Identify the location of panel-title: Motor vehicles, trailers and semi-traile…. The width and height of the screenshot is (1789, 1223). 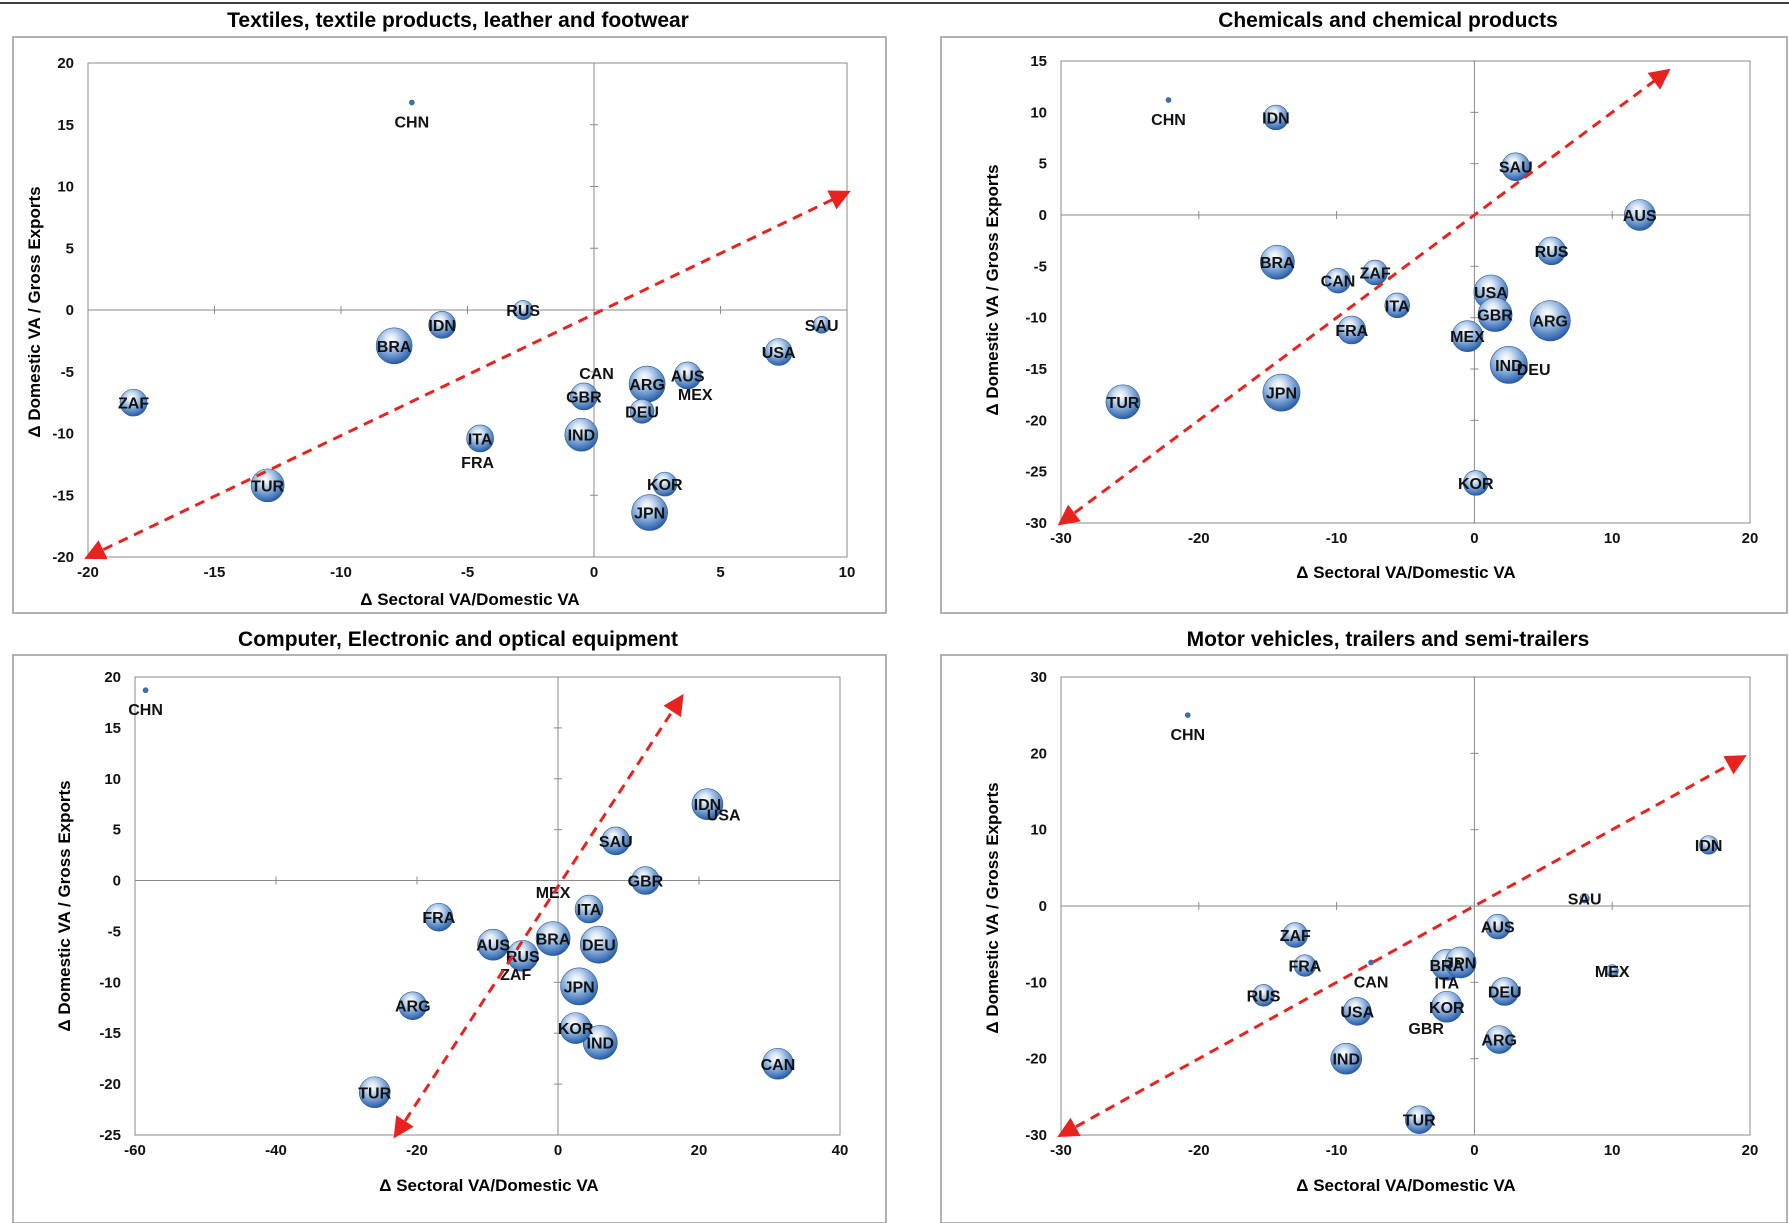
(1388, 639).